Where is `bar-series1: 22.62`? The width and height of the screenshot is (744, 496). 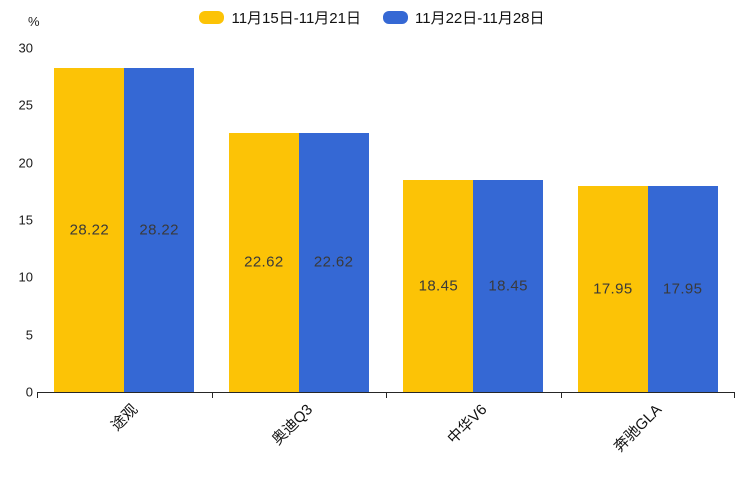 bar-series1: 22.62 is located at coordinates (263, 262).